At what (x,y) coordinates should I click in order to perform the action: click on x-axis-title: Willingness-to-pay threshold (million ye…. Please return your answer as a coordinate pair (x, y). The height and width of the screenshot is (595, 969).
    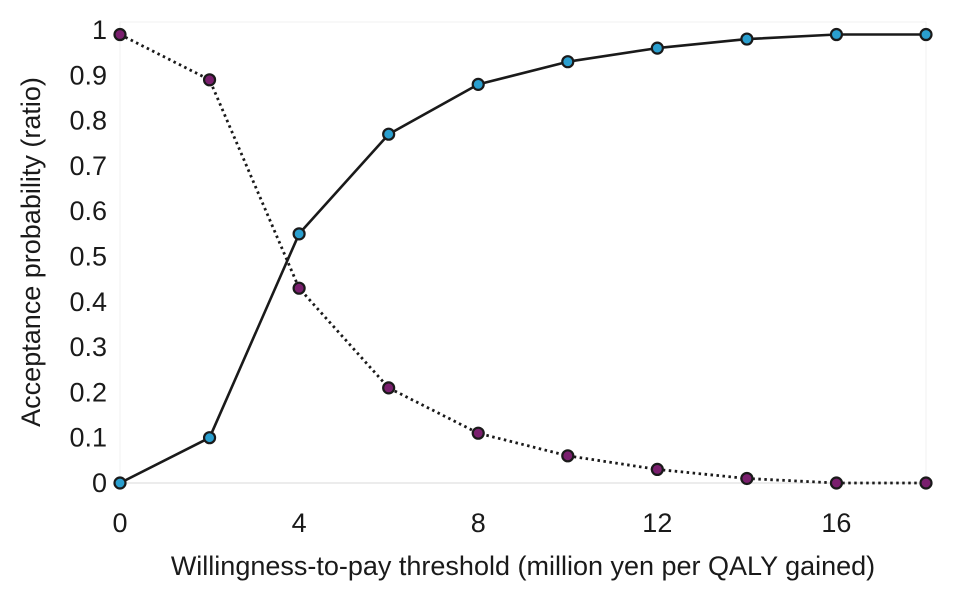
    Looking at the image, I should click on (523, 566).